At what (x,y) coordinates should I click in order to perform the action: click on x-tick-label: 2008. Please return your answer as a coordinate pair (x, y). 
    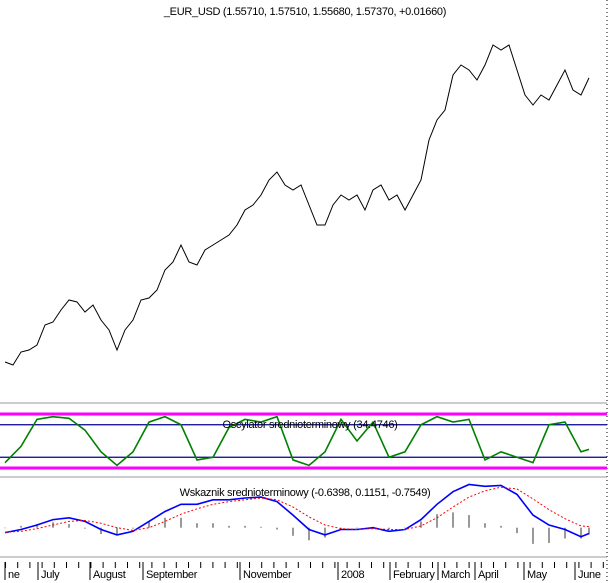
    Looking at the image, I should click on (352, 575).